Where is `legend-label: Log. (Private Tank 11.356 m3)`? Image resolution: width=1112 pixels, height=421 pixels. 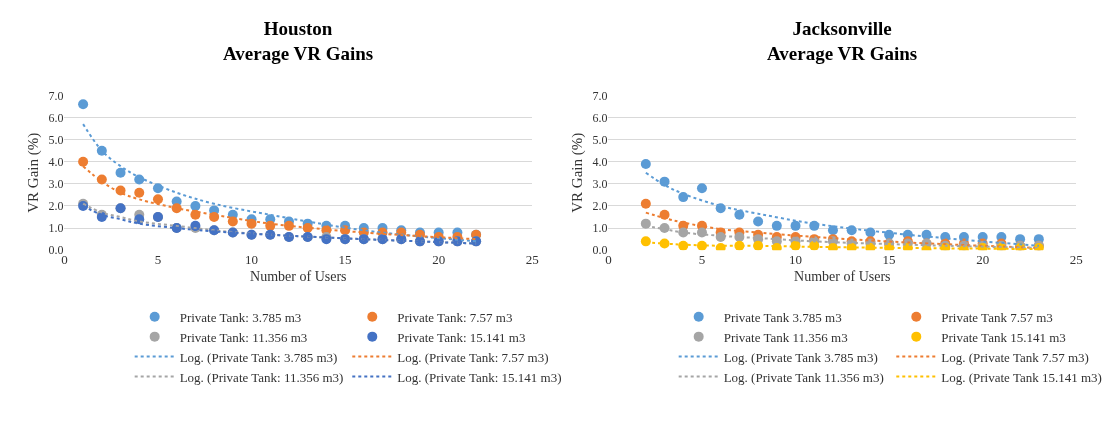
legend-label: Log. (Private Tank 11.356 m3) is located at coordinates (803, 377).